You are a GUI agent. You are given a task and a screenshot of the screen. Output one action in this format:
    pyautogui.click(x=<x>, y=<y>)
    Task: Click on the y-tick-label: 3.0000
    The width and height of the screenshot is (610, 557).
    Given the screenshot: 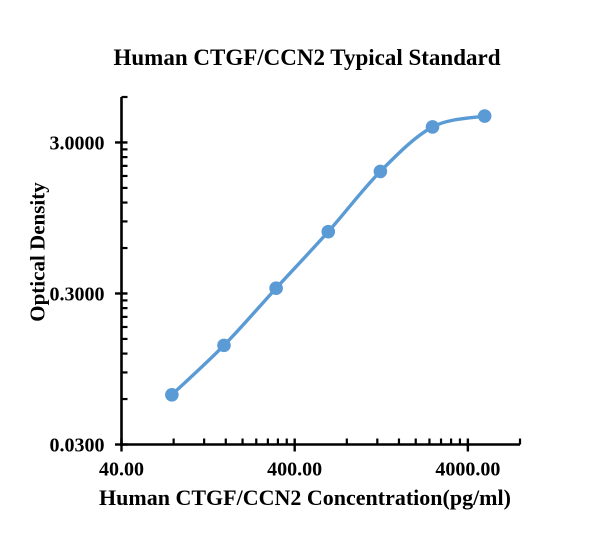 What is the action you would take?
    pyautogui.click(x=77, y=143)
    